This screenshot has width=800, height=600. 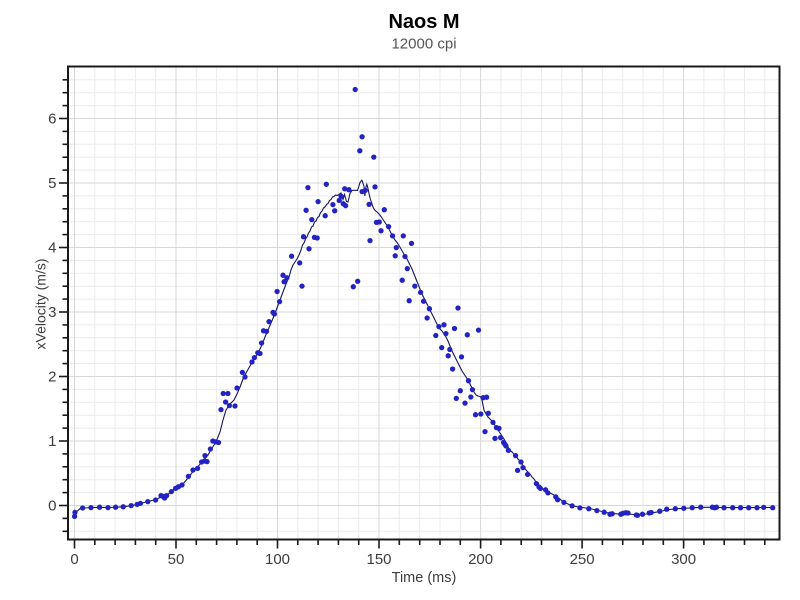 What do you see at coordinates (424, 578) in the screenshot?
I see `svg-text: Time (ms)` at bounding box center [424, 578].